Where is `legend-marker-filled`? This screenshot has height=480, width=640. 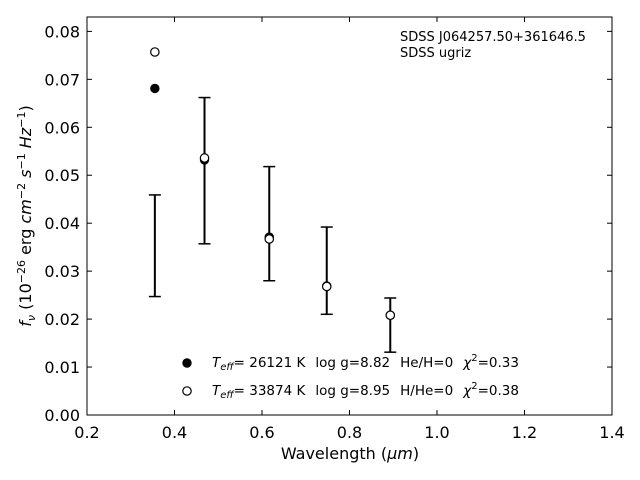 legend-marker-filled is located at coordinates (187, 363).